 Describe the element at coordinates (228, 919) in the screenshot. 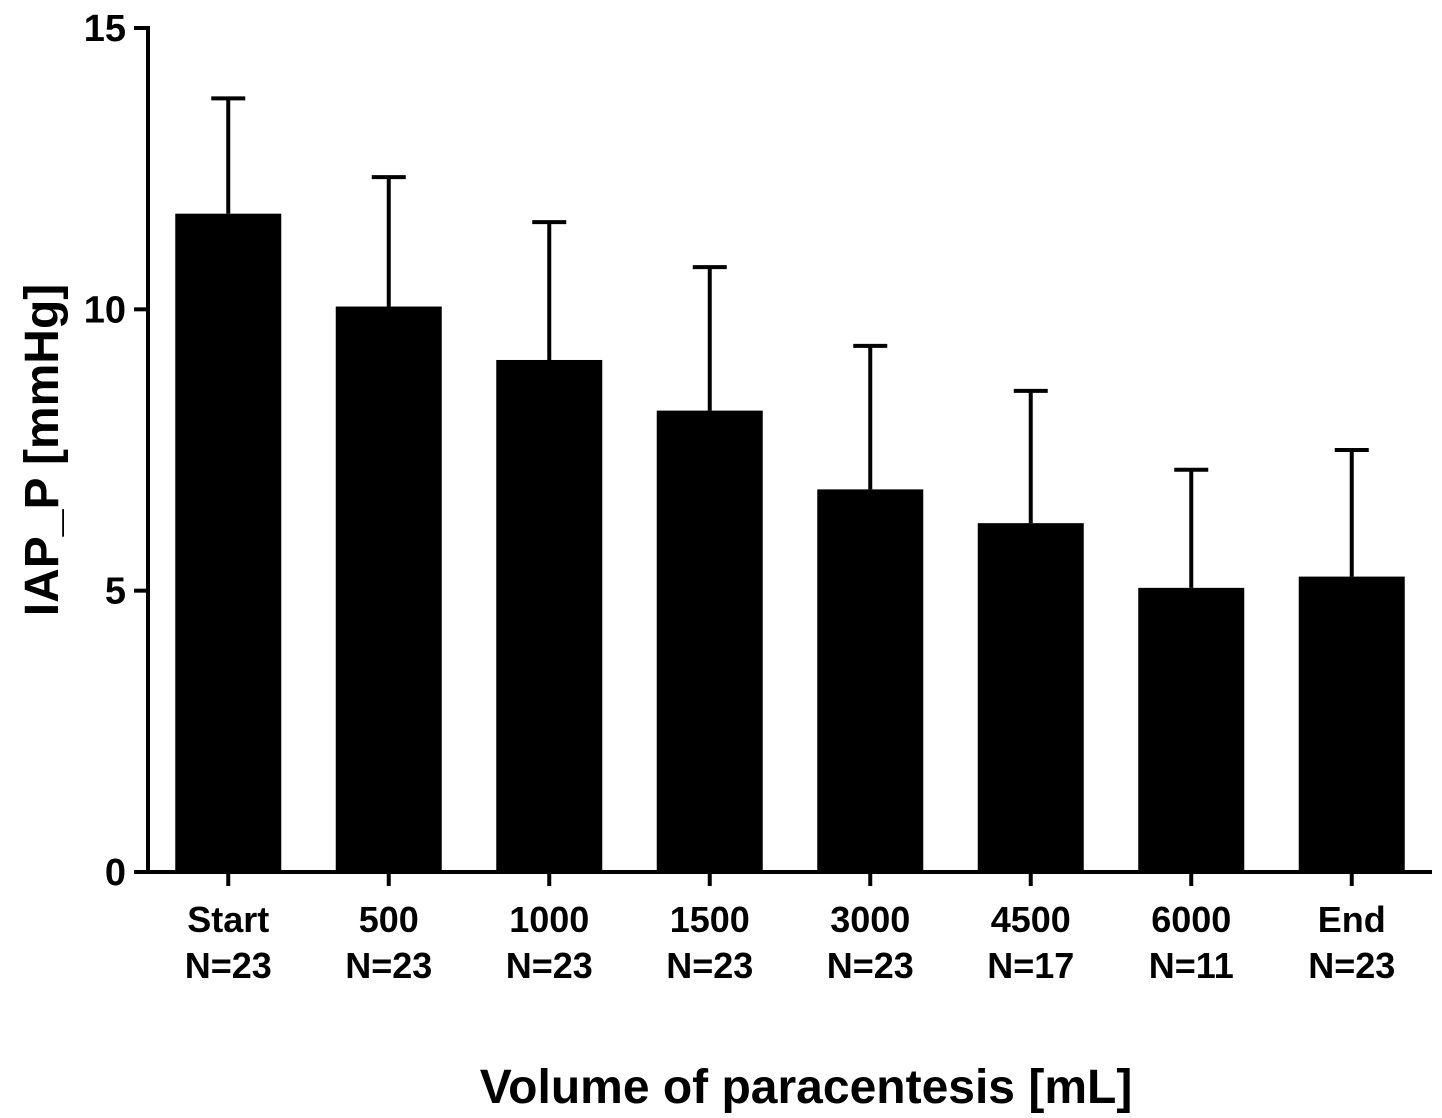

I see `x-tick-label: Start` at that location.